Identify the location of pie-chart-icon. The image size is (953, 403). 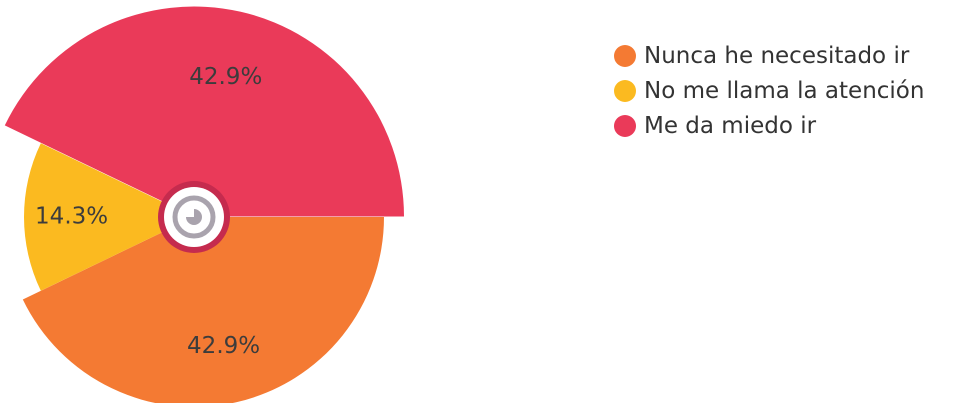
(194, 217).